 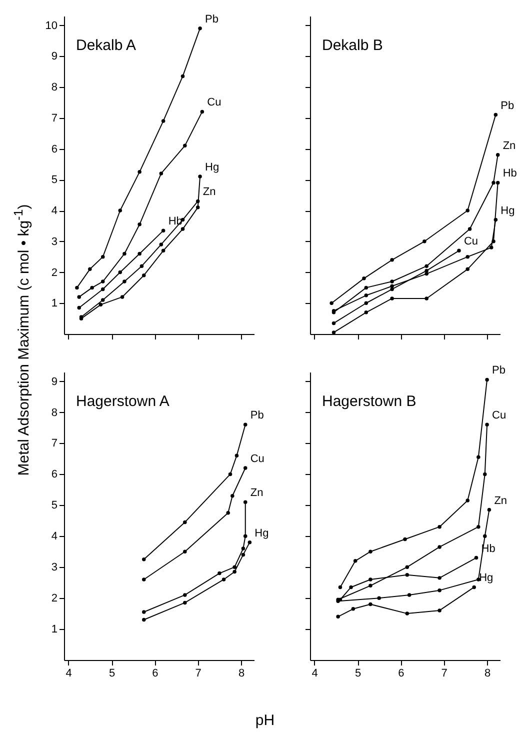 What do you see at coordinates (106, 45) in the screenshot?
I see `text: Dekalb A` at bounding box center [106, 45].